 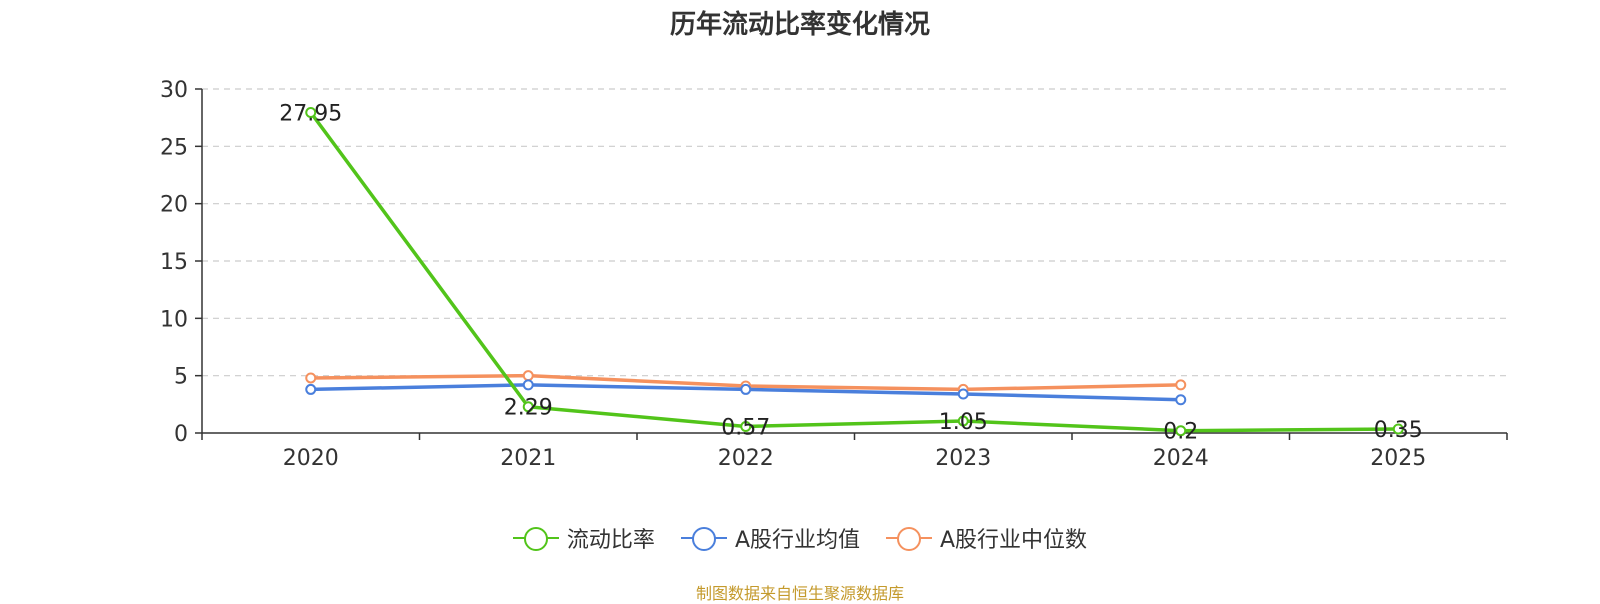 I want to click on x-tick-label: 2021, so click(x=528, y=458).